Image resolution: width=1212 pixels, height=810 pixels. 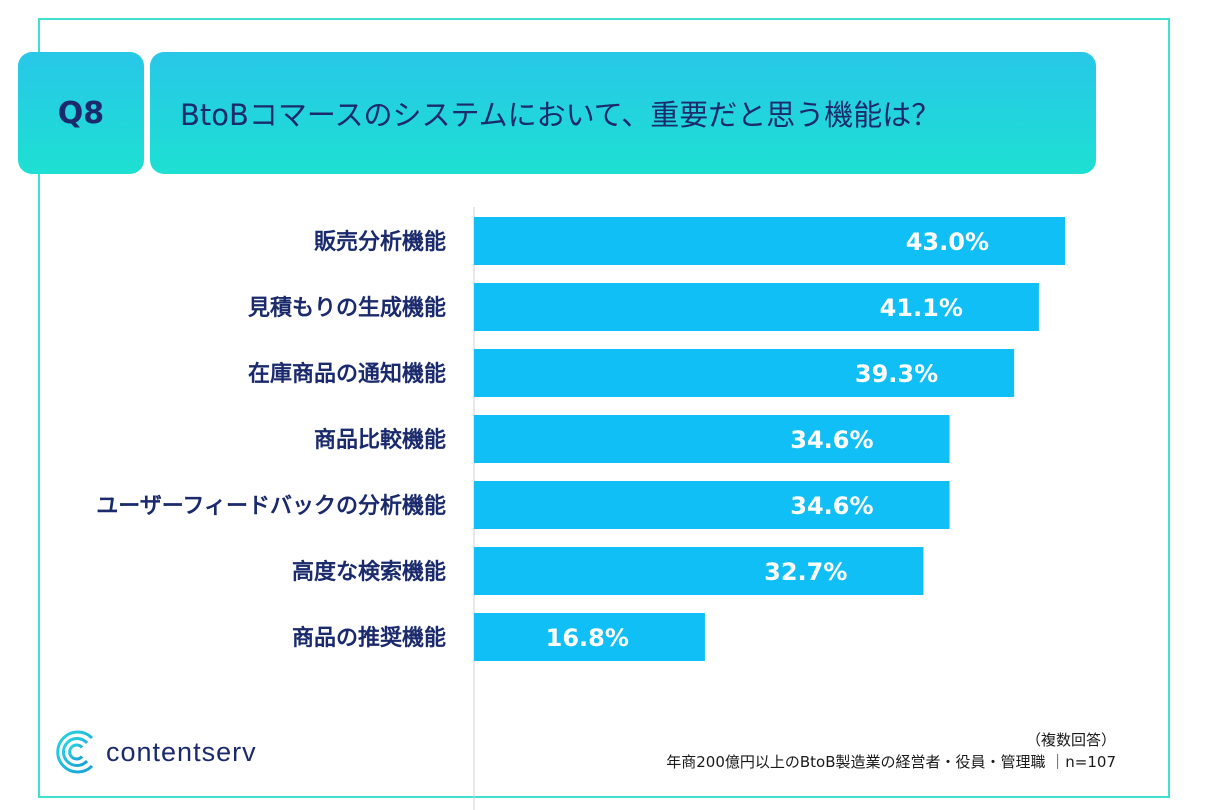 I want to click on category-label: 商品の推奨機能, so click(x=369, y=638).